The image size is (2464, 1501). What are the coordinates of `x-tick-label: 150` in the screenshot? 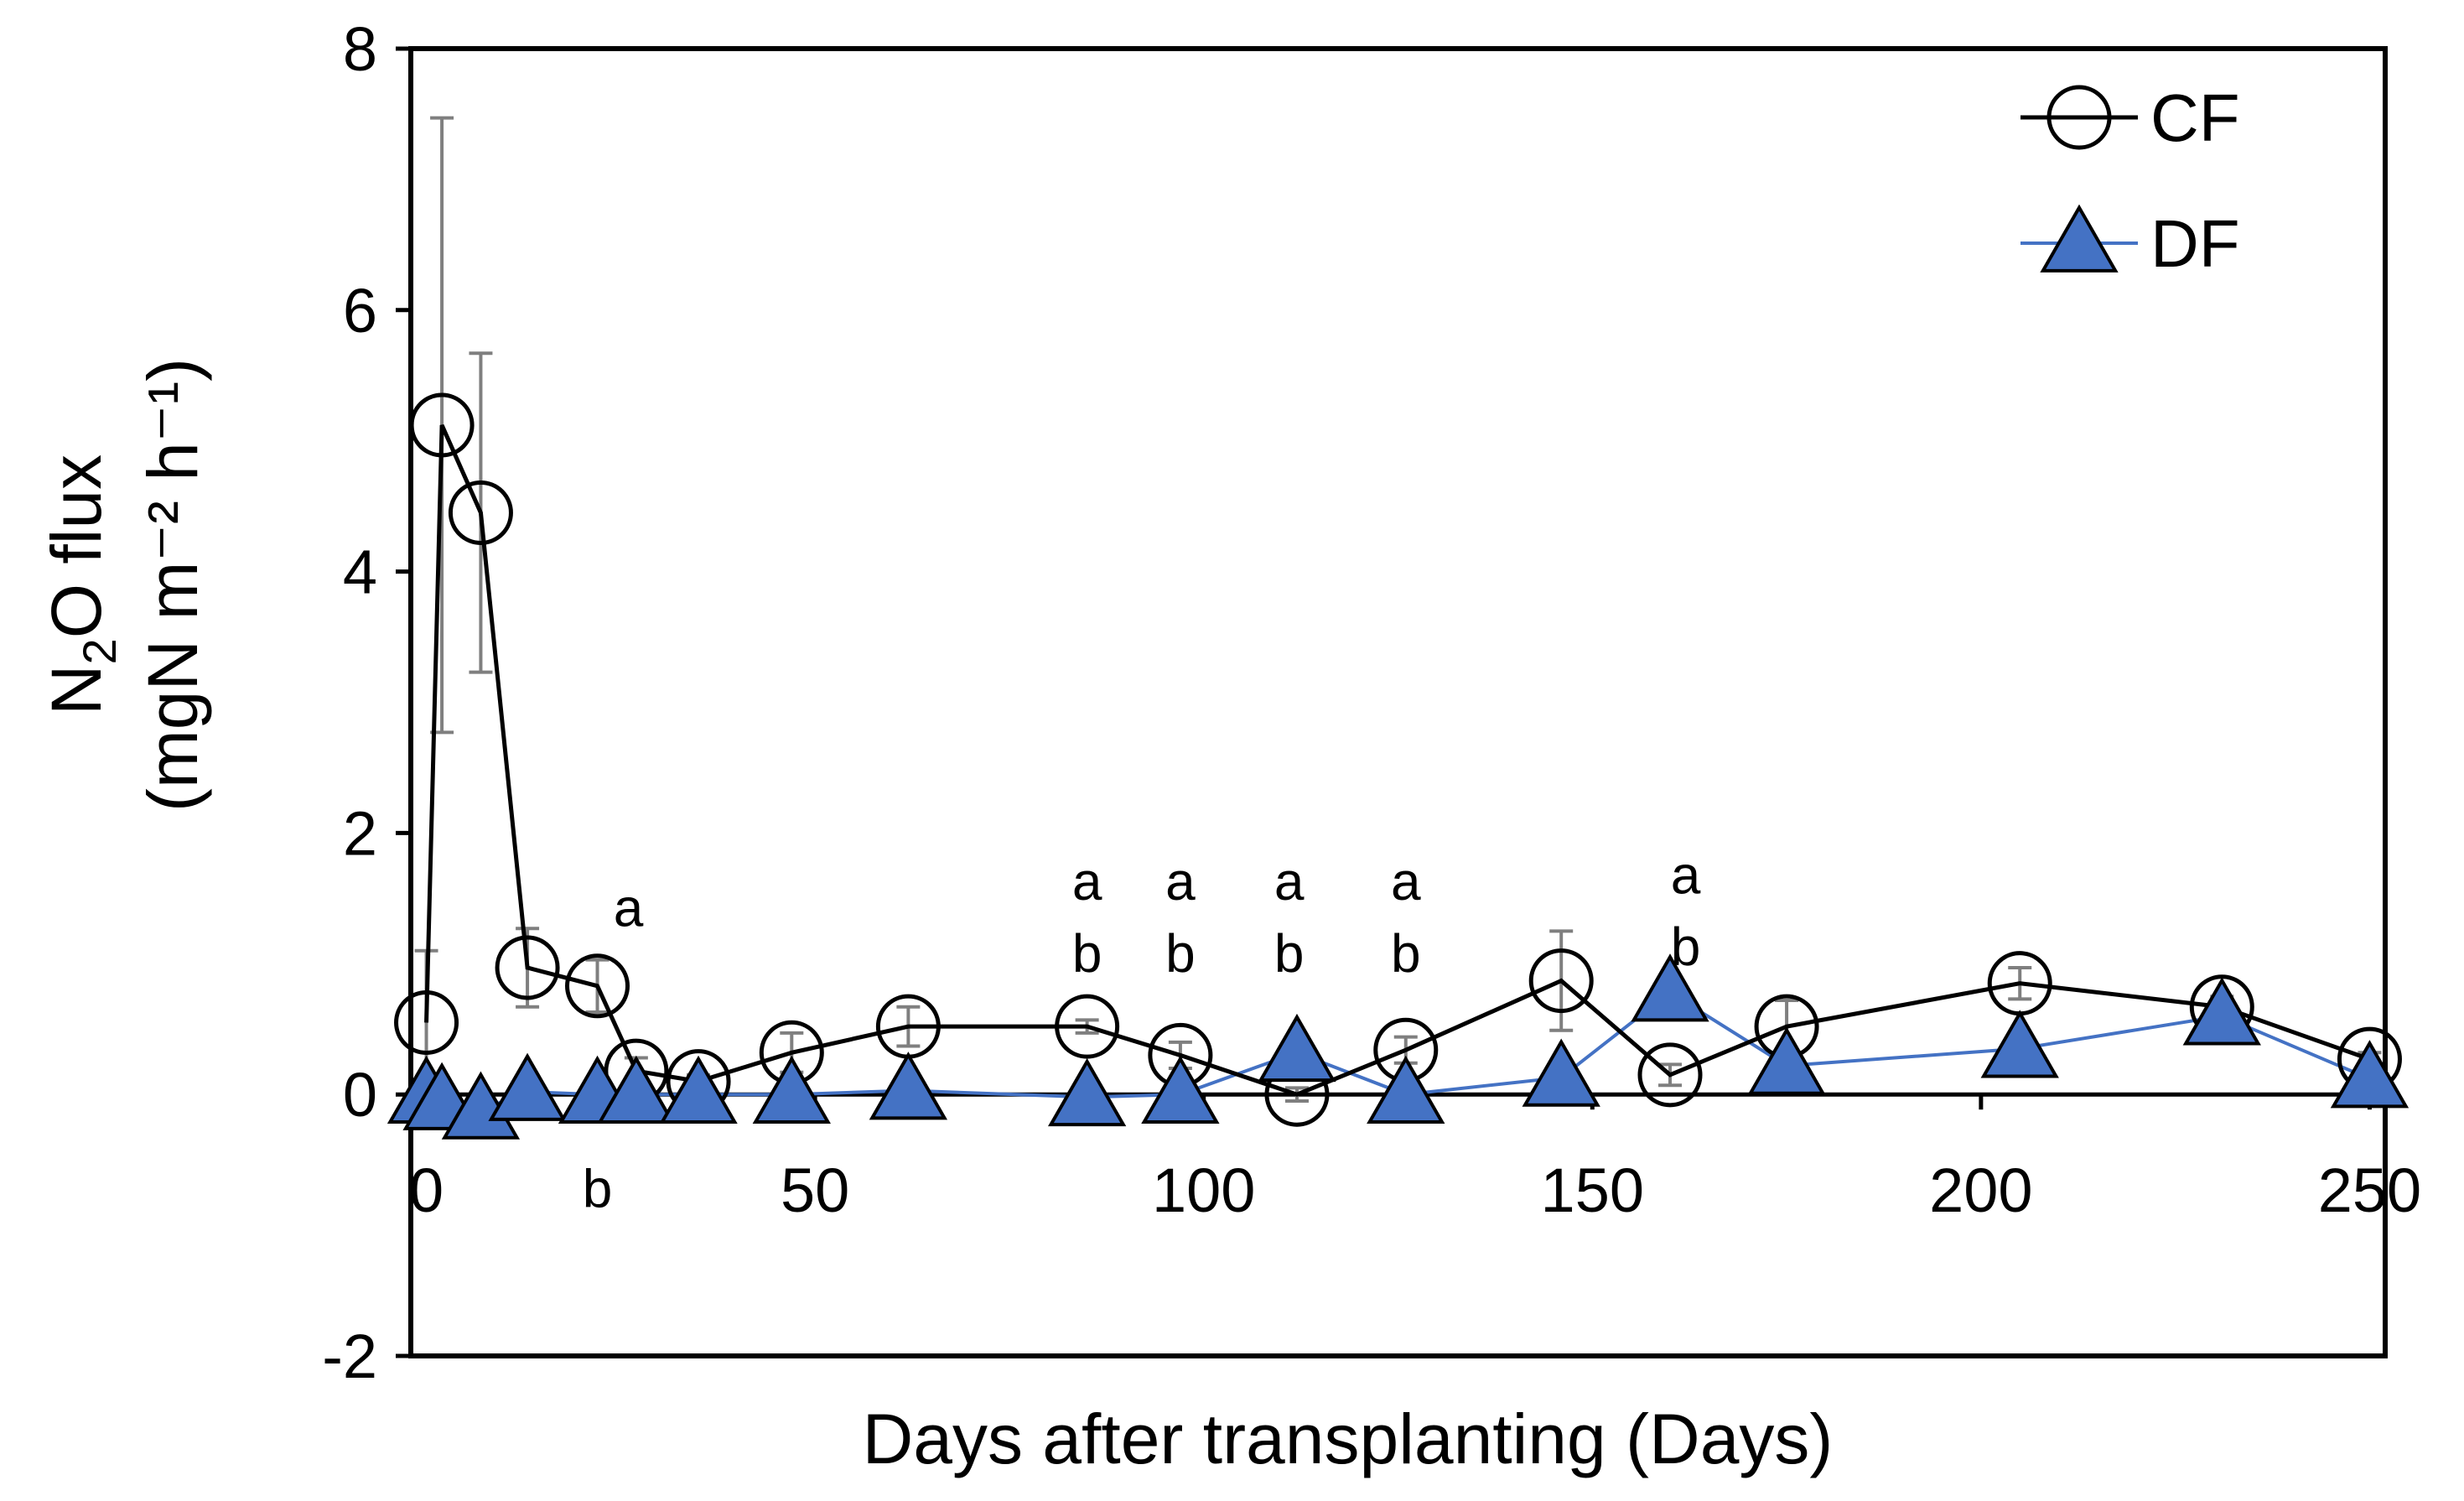 It's located at (1592, 1191).